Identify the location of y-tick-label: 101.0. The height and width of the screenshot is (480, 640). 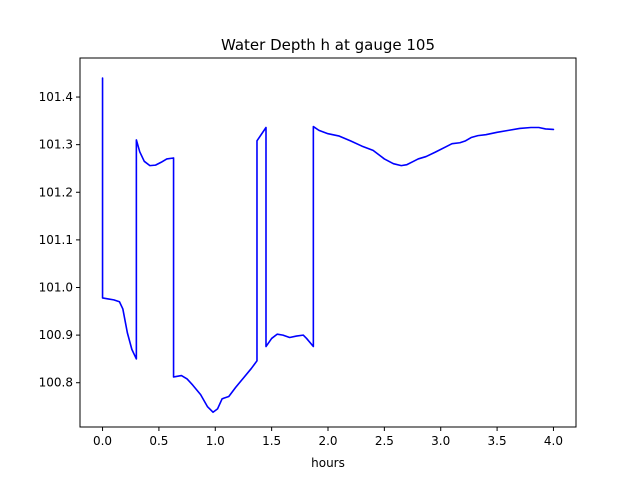
(56, 287).